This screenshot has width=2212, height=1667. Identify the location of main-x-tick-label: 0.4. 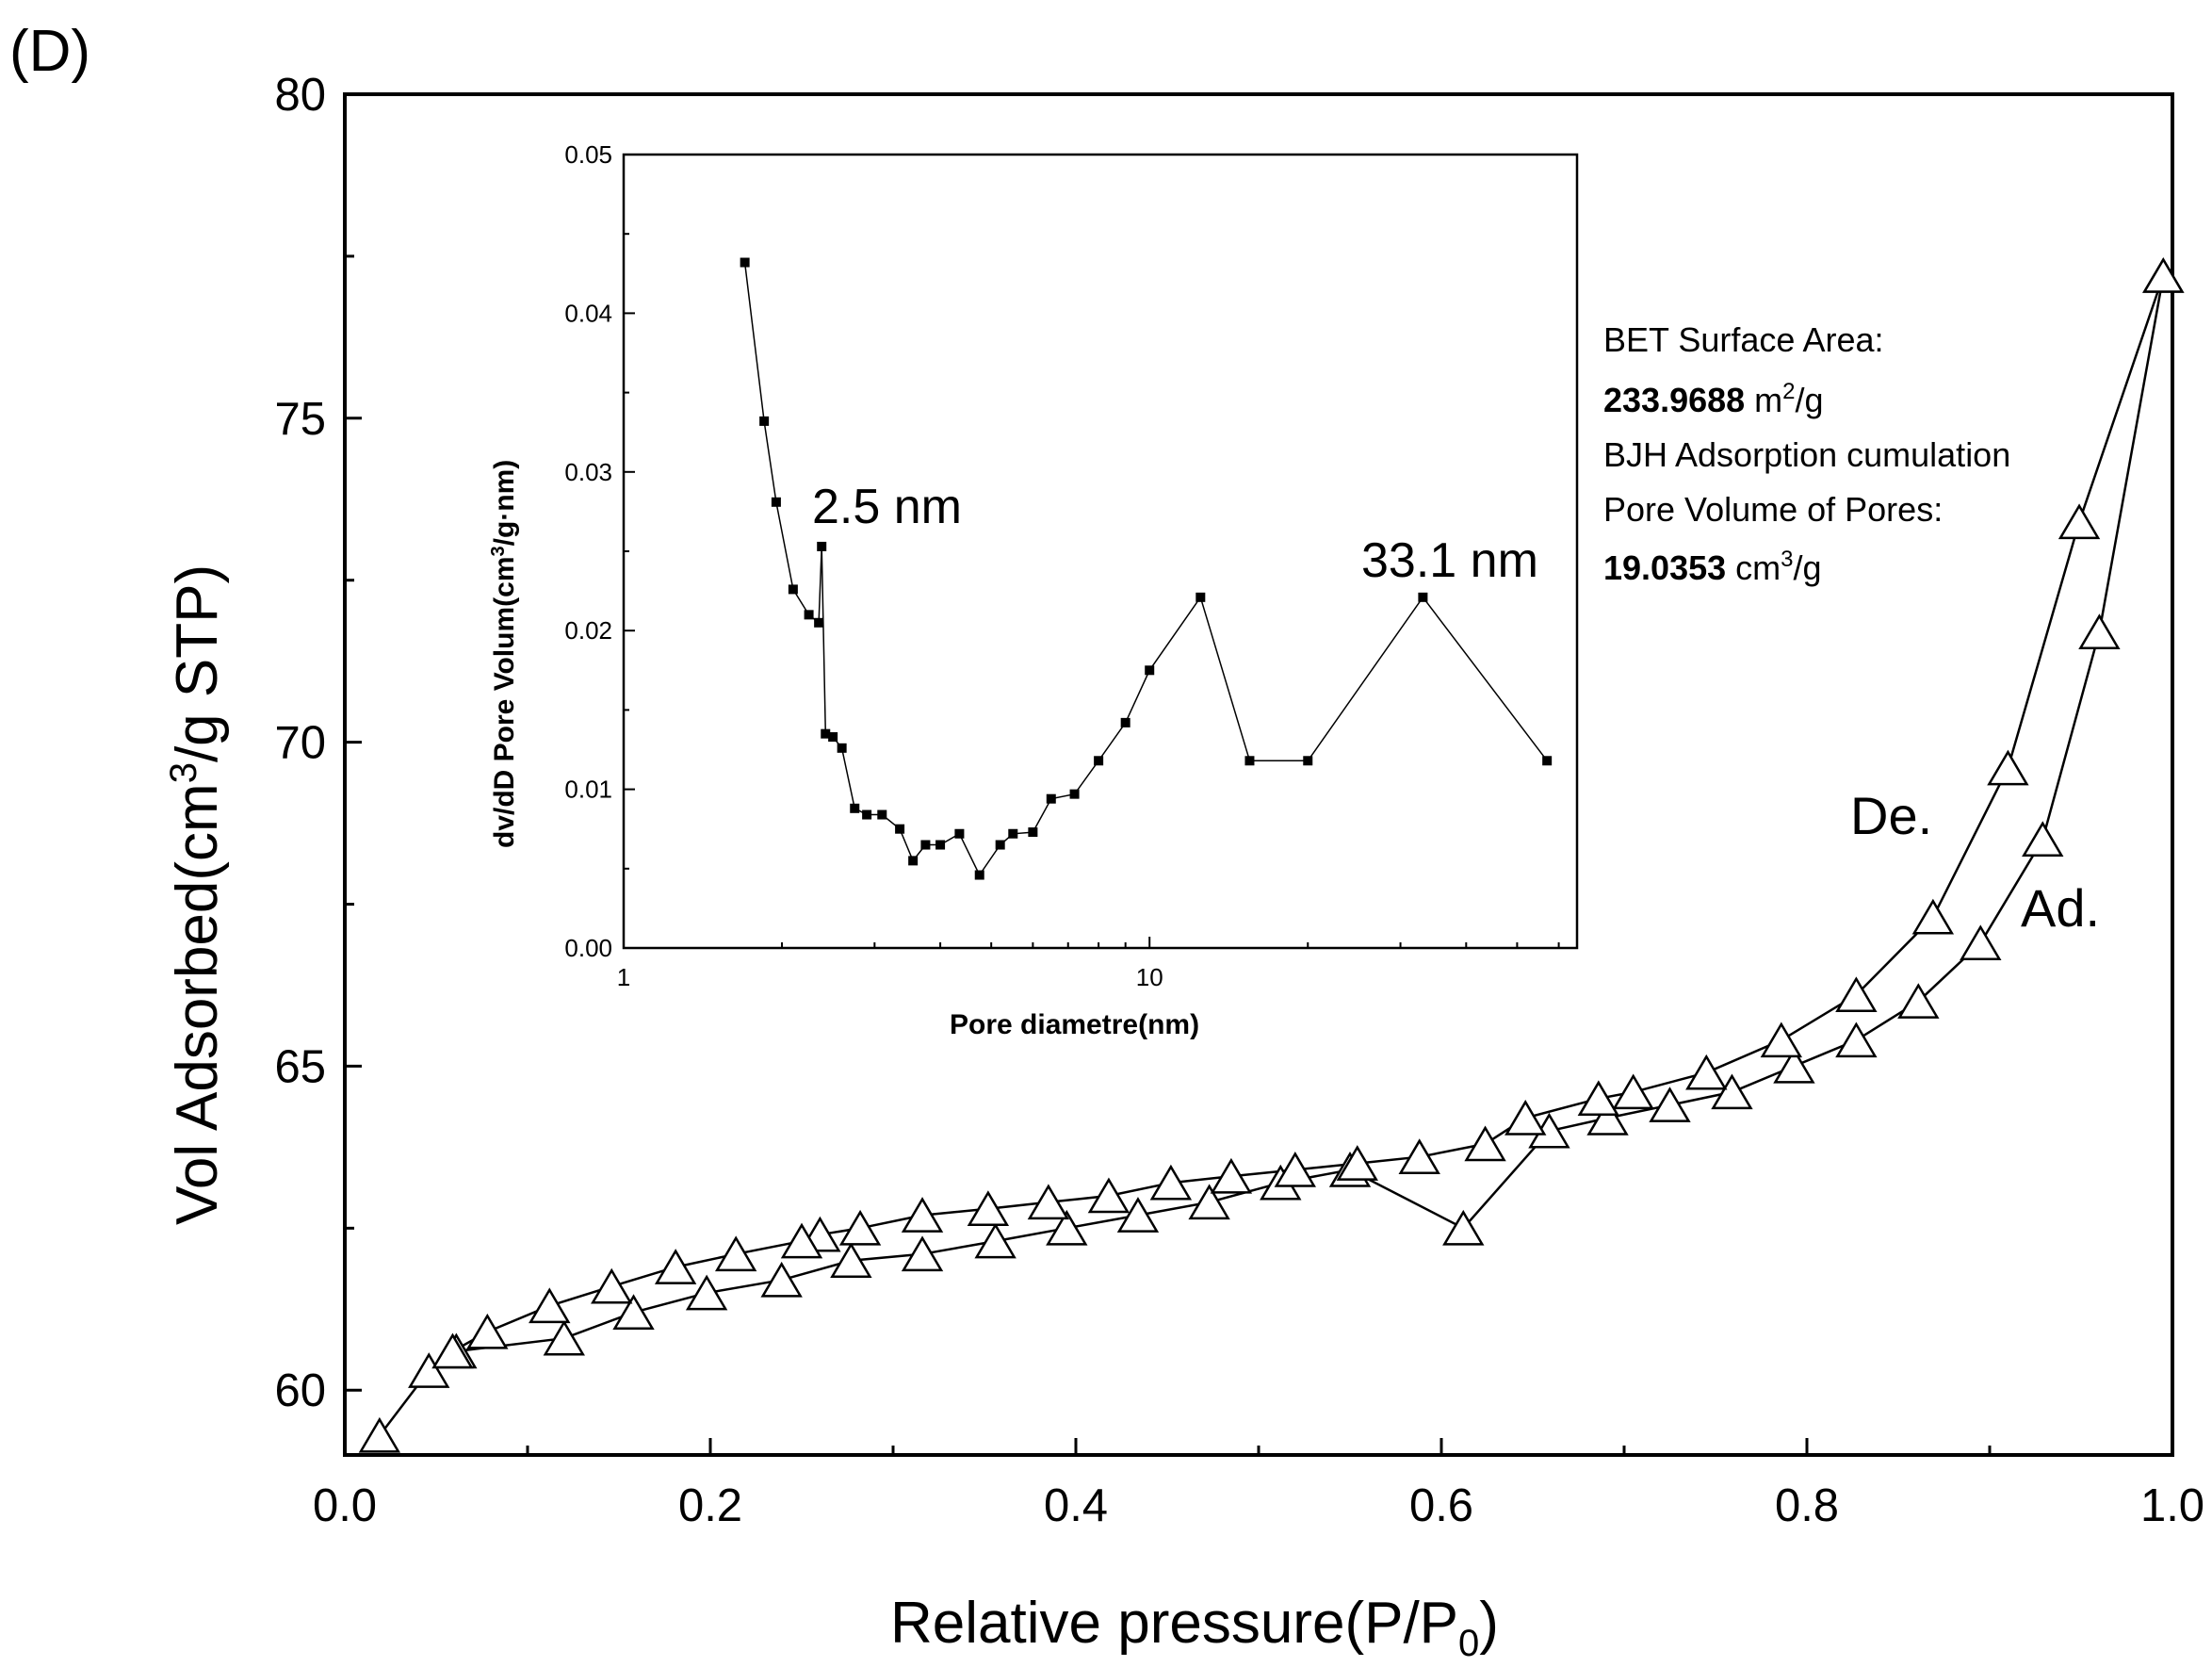
(1076, 1505).